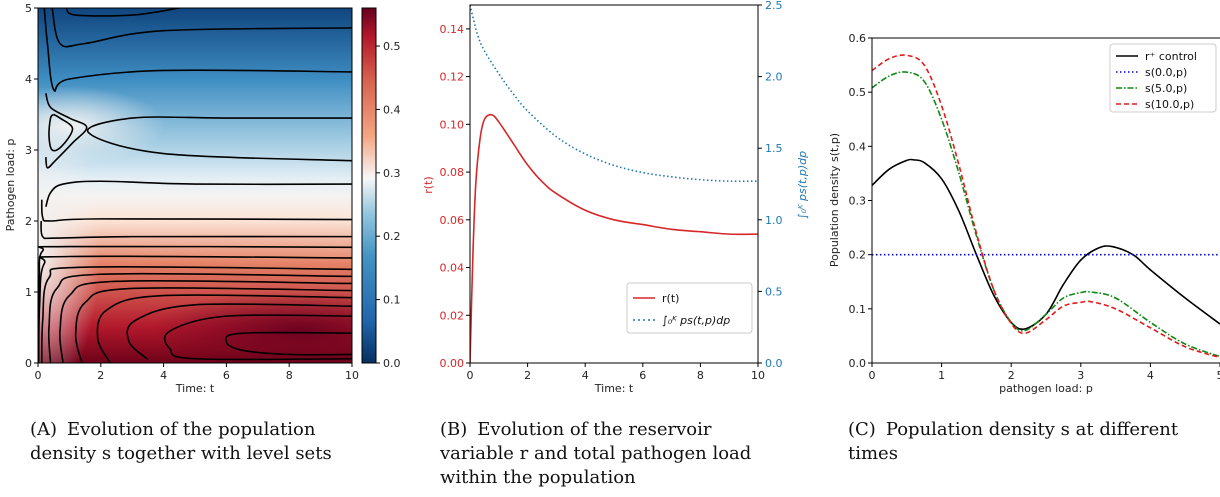  What do you see at coordinates (392, 363) in the screenshot?
I see `colorbar-tick-label: 0.0` at bounding box center [392, 363].